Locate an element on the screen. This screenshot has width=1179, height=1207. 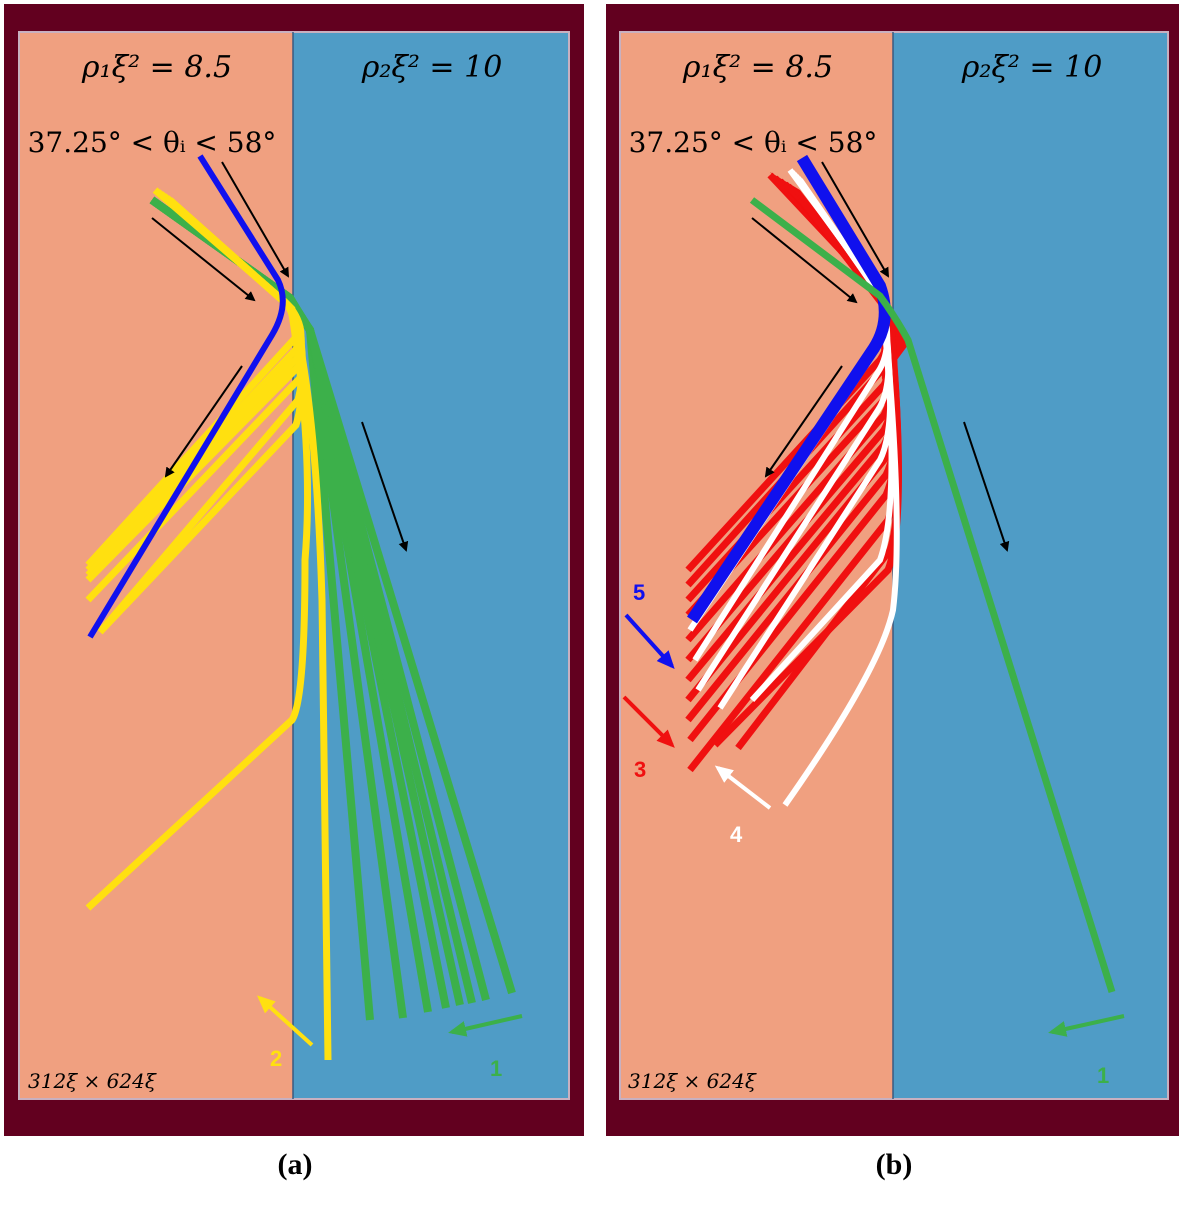
panel-b-medium1-label: ρ₁ξ² = 8.5 is located at coordinates (757, 67).